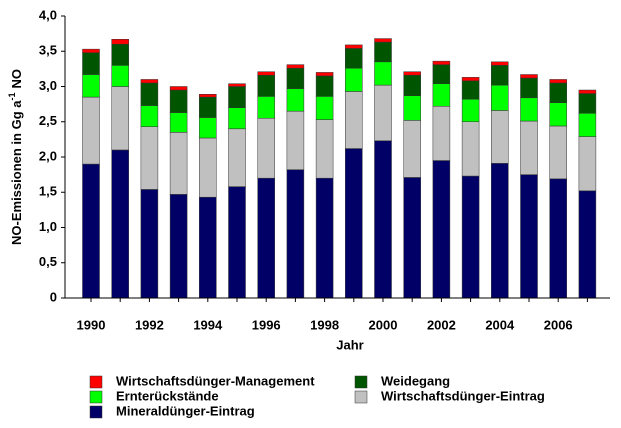  Describe the element at coordinates (383, 324) in the screenshot. I see `x-tick-label: 2000` at that location.